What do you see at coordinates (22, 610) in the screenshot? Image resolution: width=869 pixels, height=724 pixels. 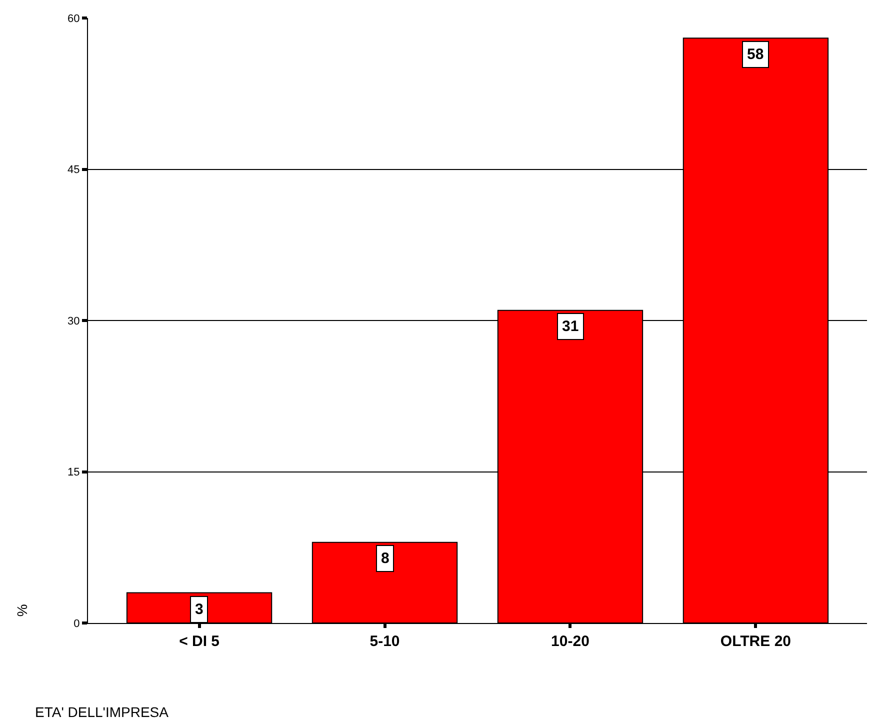 I see `y-axis-title: %` at bounding box center [22, 610].